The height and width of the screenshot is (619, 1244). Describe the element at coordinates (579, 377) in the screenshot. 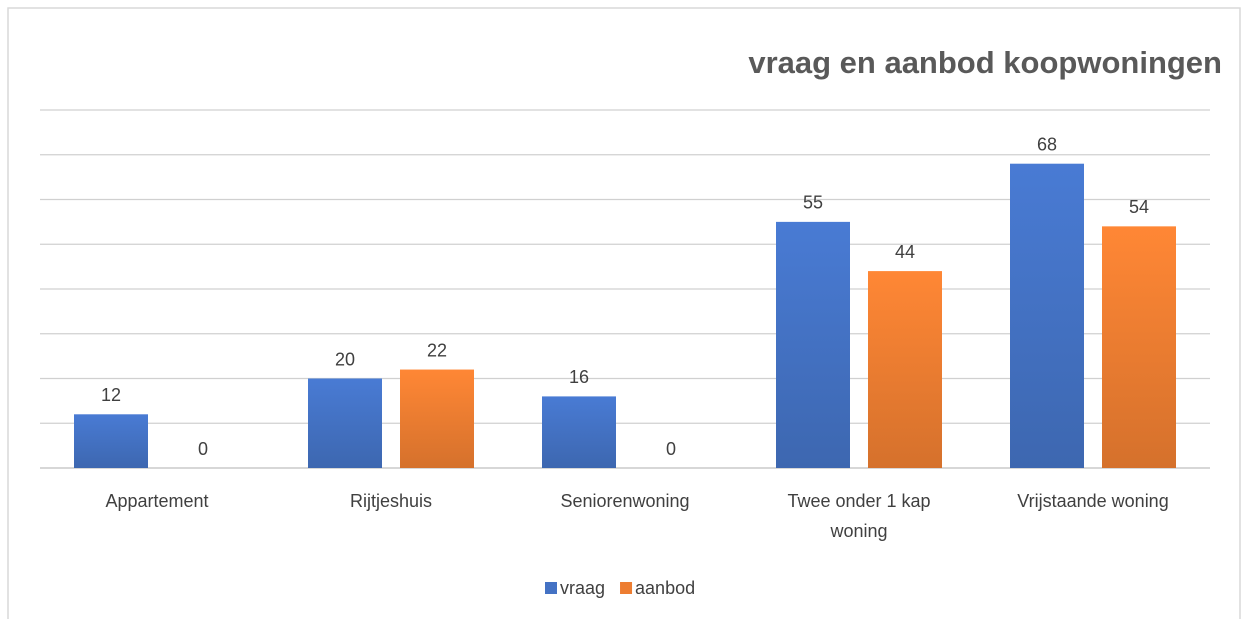

I see `data-label: 16` at that location.